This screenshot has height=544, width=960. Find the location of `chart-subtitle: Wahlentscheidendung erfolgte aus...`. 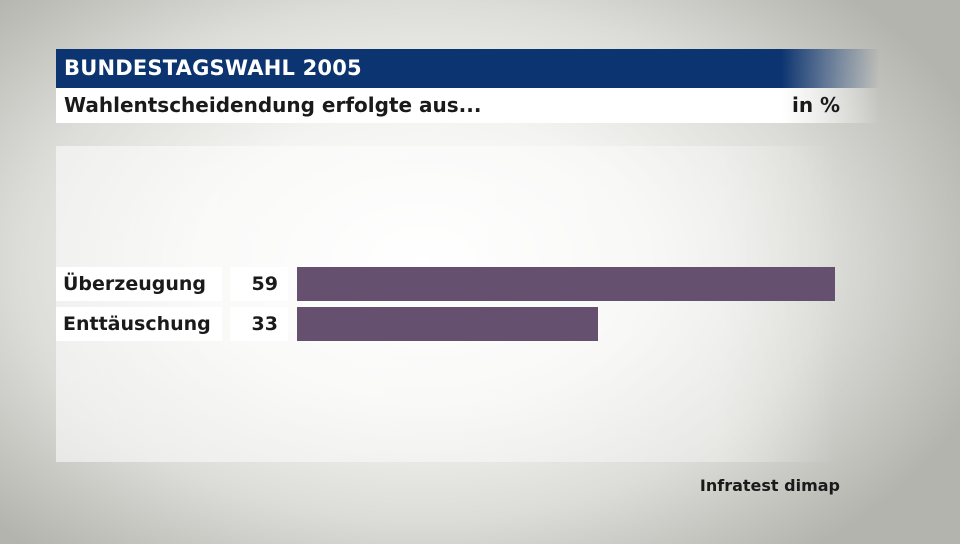

chart-subtitle: Wahlentscheidendung erfolgte aus... is located at coordinates (273, 105).